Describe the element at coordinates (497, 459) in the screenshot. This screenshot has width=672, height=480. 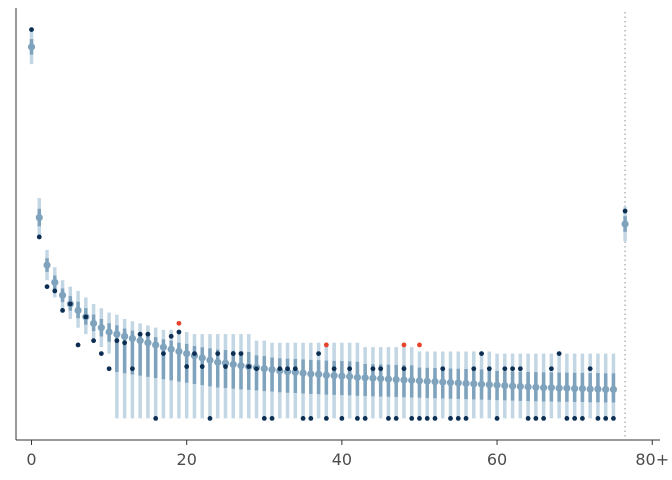
I see `x-tick-label: 60` at that location.